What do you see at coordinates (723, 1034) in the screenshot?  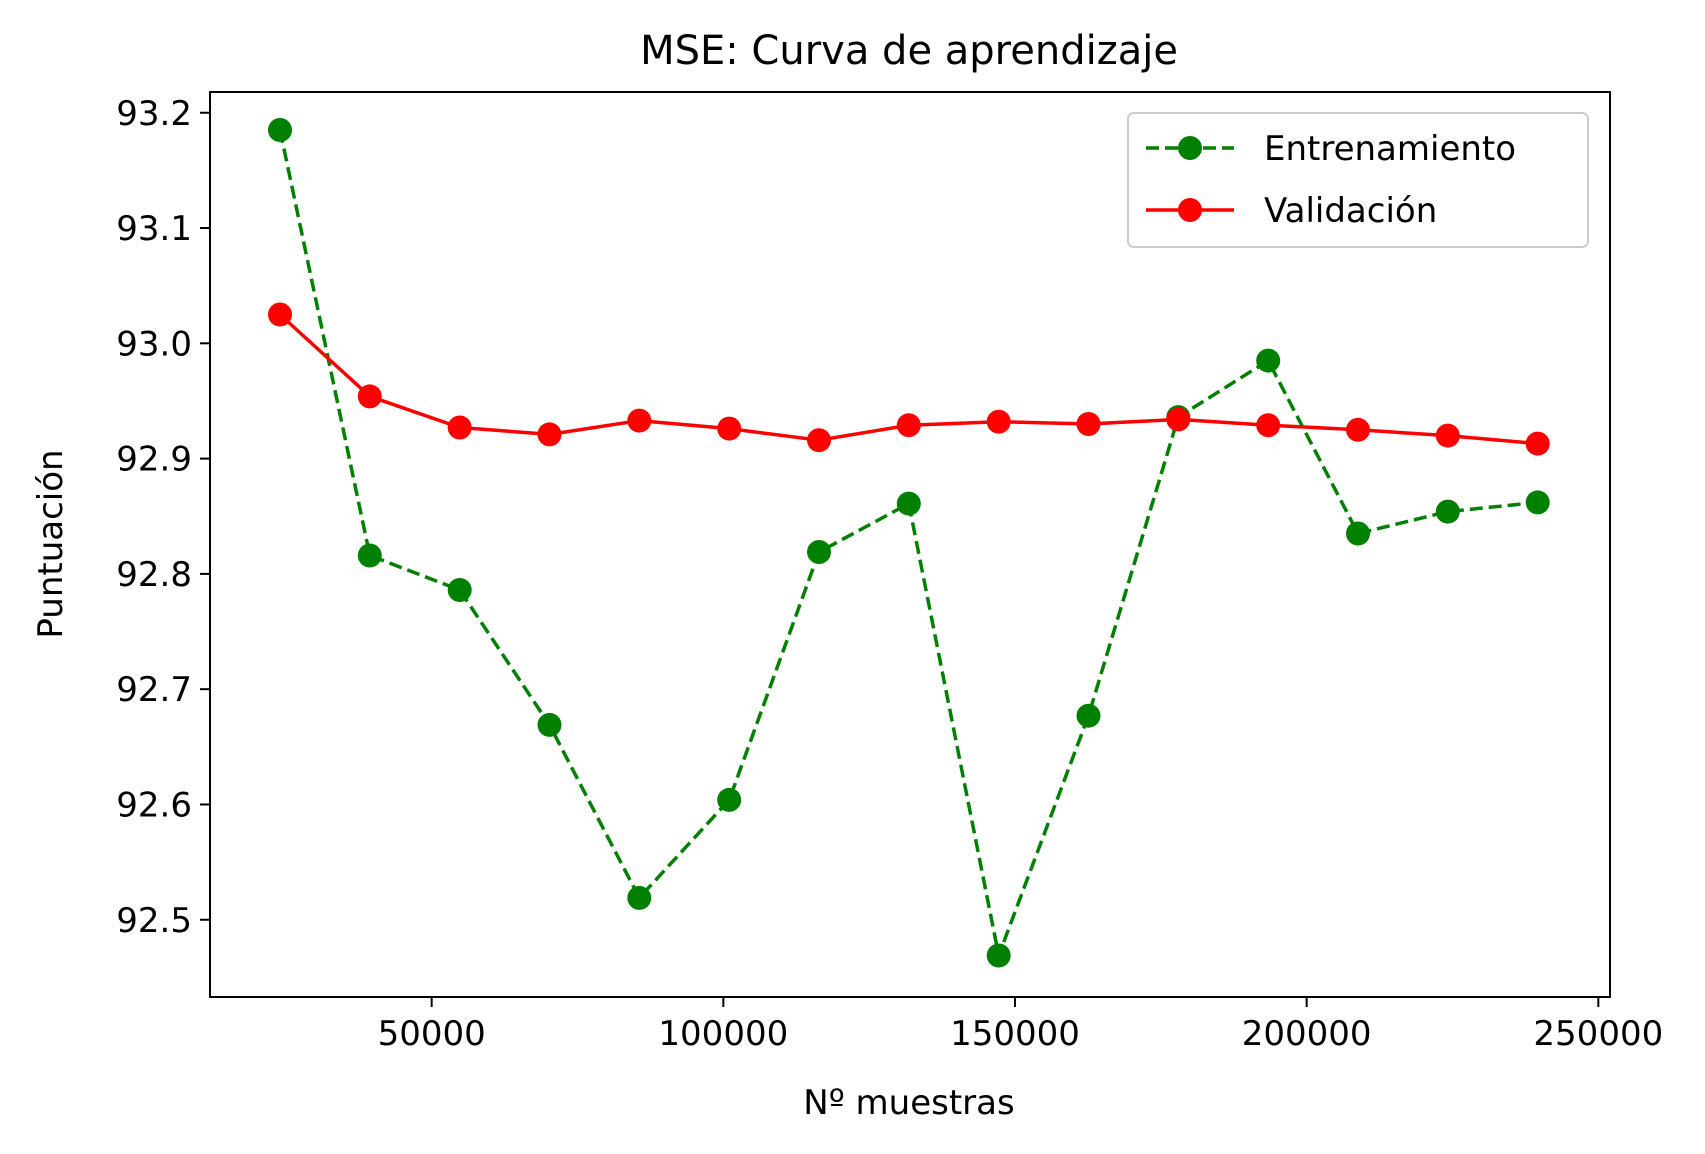 I see `x-tick-label: 100000` at bounding box center [723, 1034].